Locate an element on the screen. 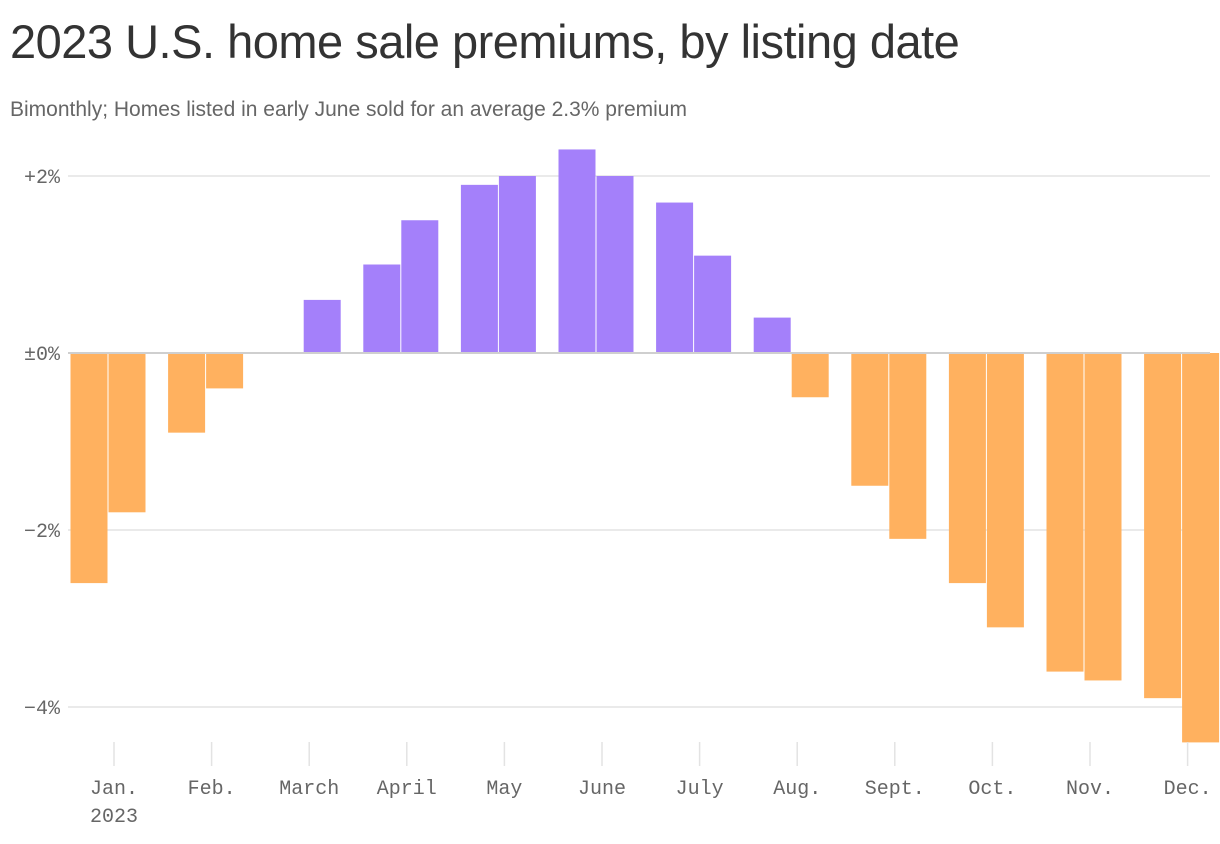  x-tick-label: June is located at coordinates (602, 789).